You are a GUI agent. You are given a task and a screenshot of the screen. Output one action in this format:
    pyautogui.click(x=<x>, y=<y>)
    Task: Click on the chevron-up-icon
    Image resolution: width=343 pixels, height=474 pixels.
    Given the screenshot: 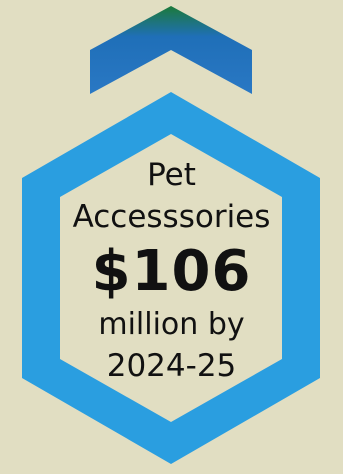 What is the action you would take?
    pyautogui.click(x=171, y=50)
    